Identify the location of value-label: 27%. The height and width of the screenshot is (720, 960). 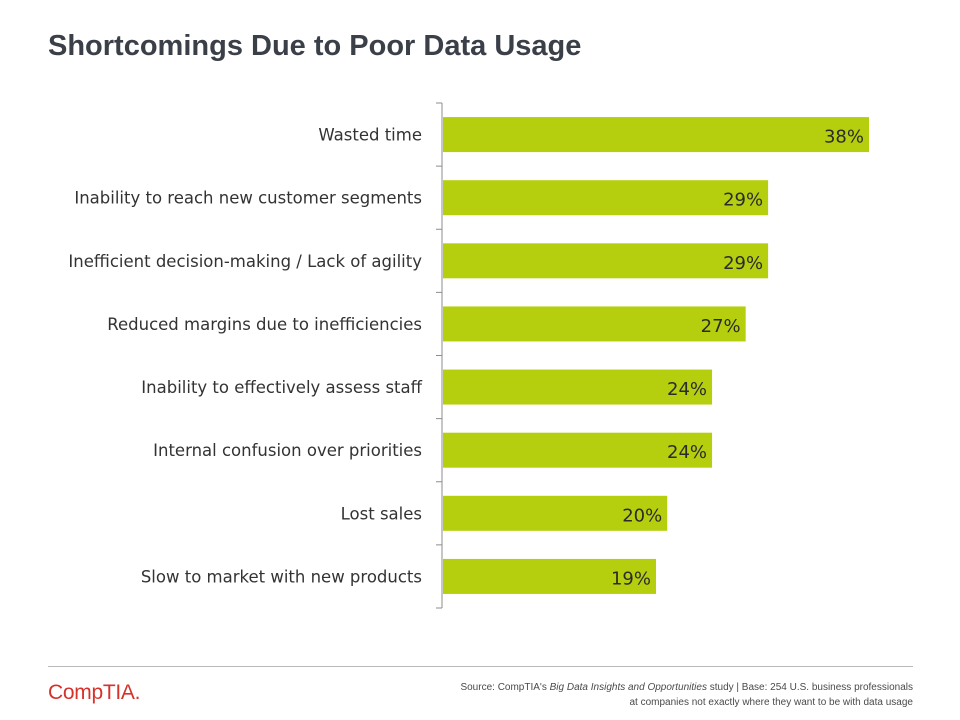
(721, 326).